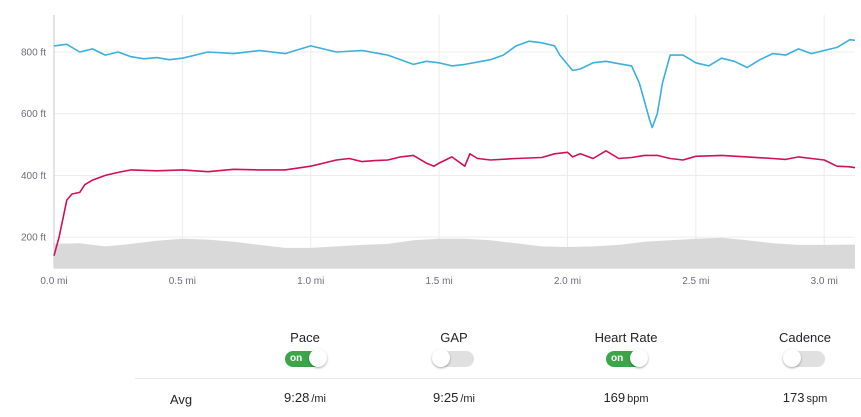  I want to click on avg-label: Avg, so click(181, 399).